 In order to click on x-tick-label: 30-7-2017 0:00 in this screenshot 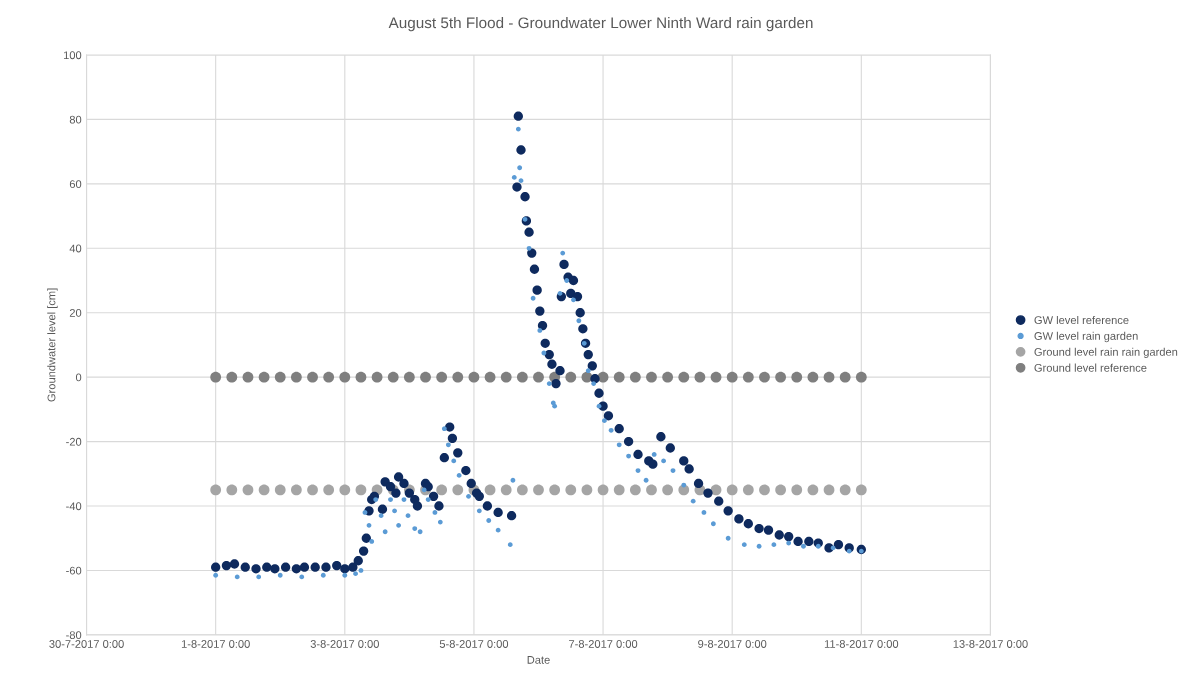, I will do `click(86, 644)`.